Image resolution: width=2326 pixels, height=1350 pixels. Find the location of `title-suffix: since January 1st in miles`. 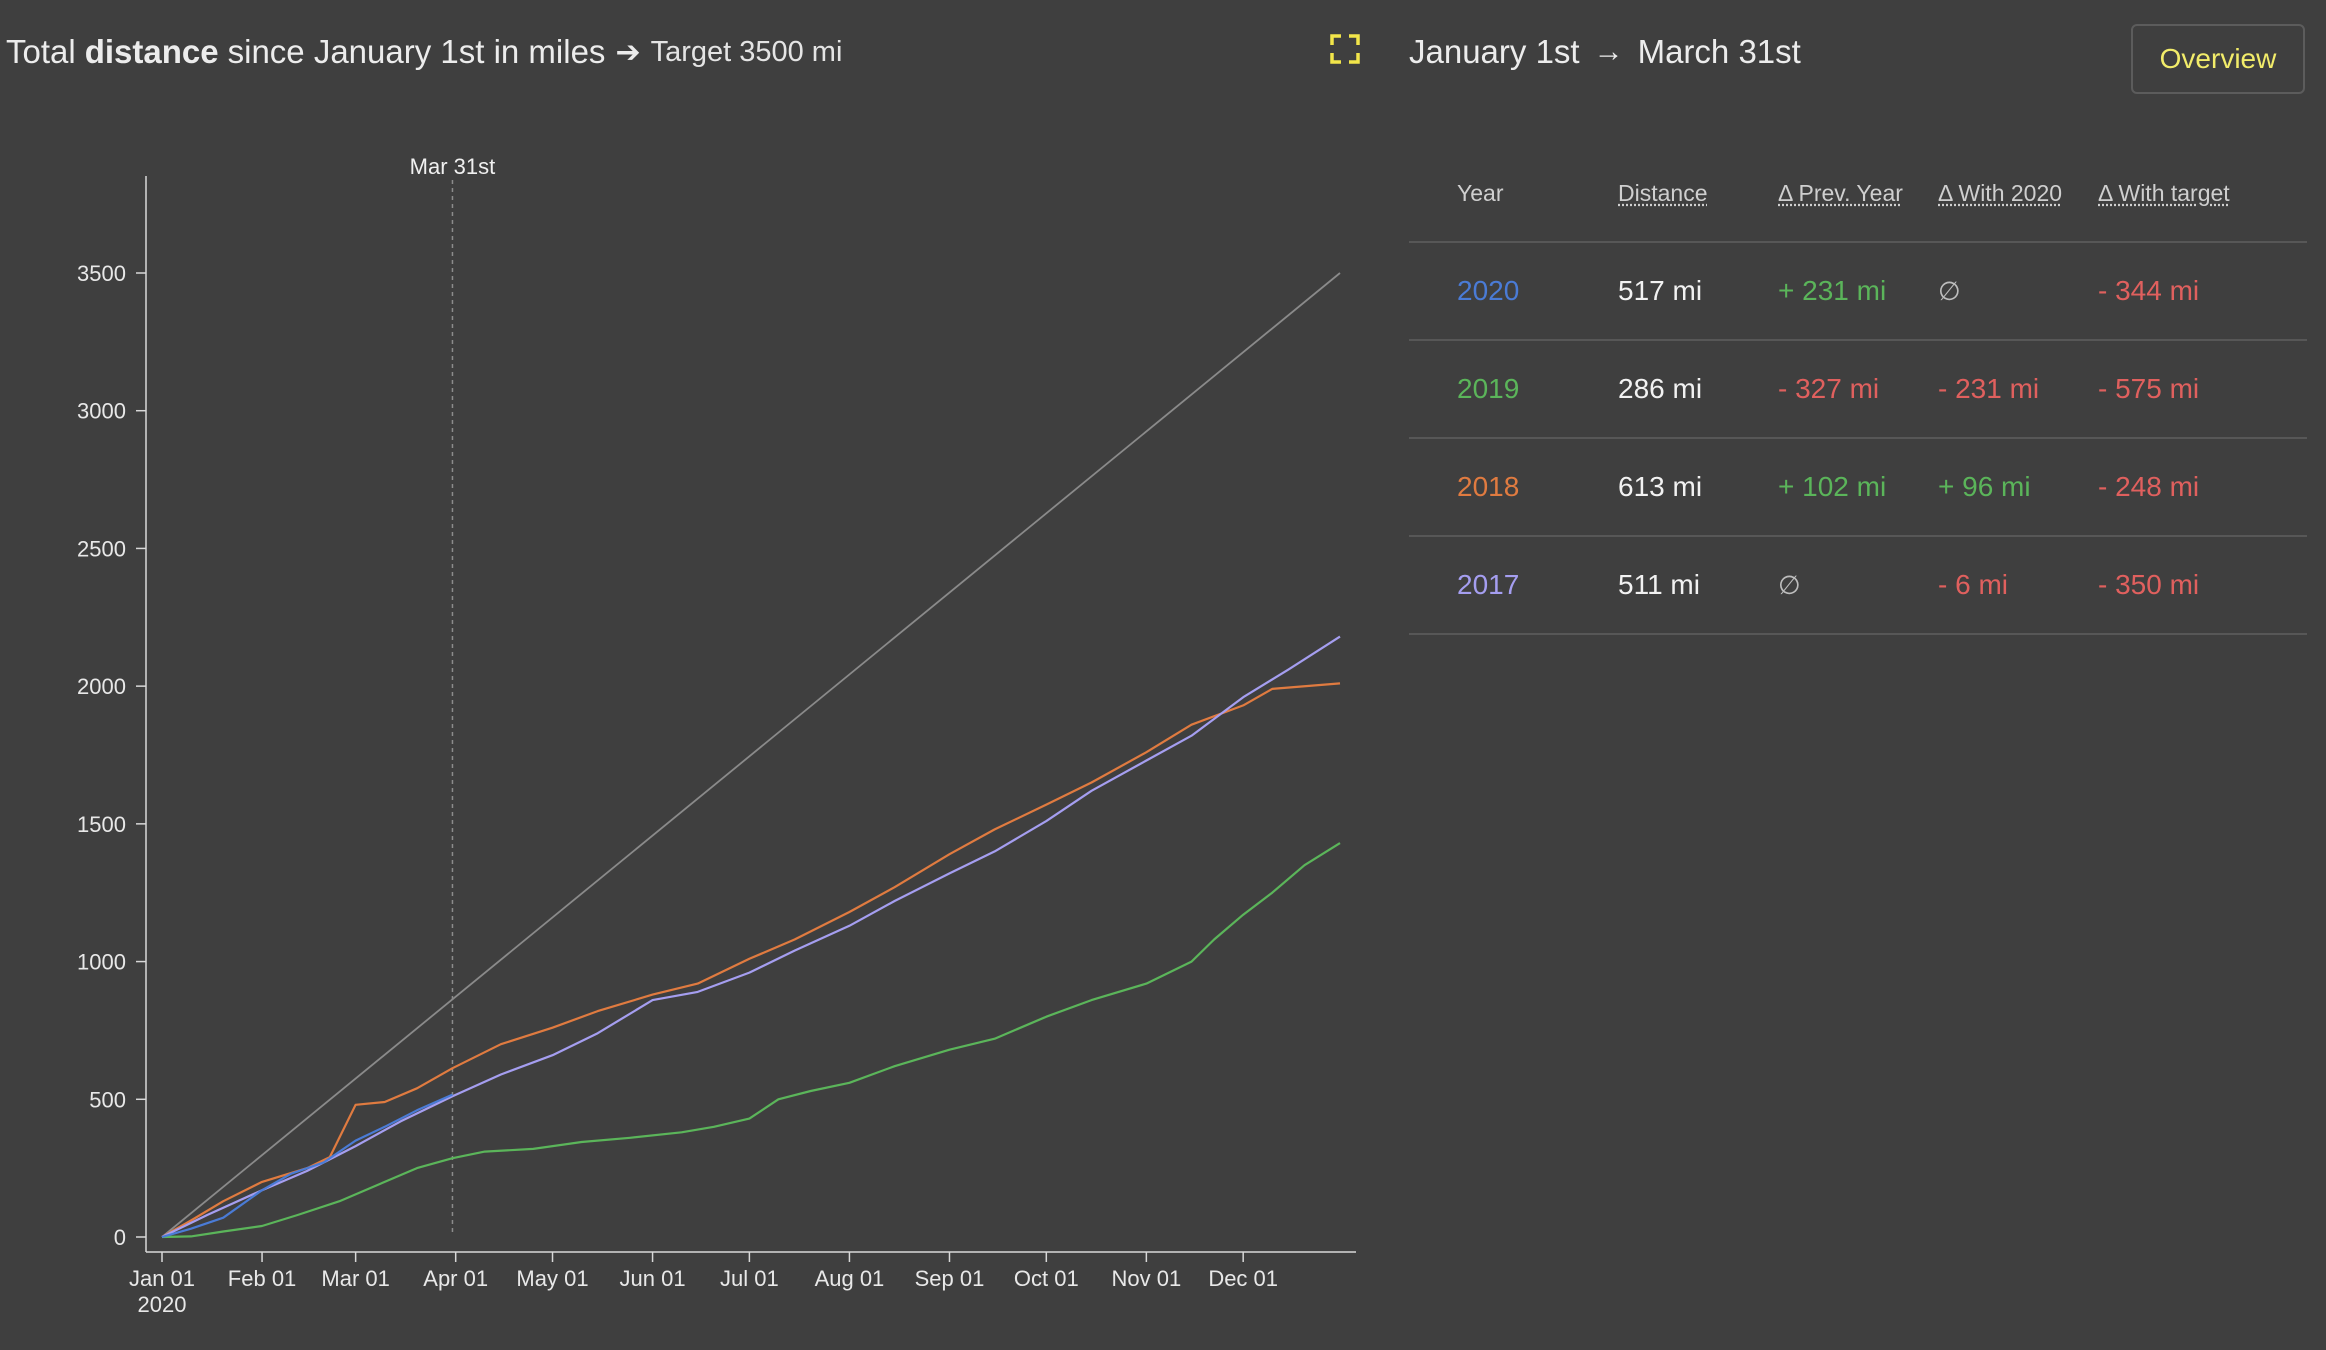

title-suffix: since January 1st in miles is located at coordinates (416, 51).